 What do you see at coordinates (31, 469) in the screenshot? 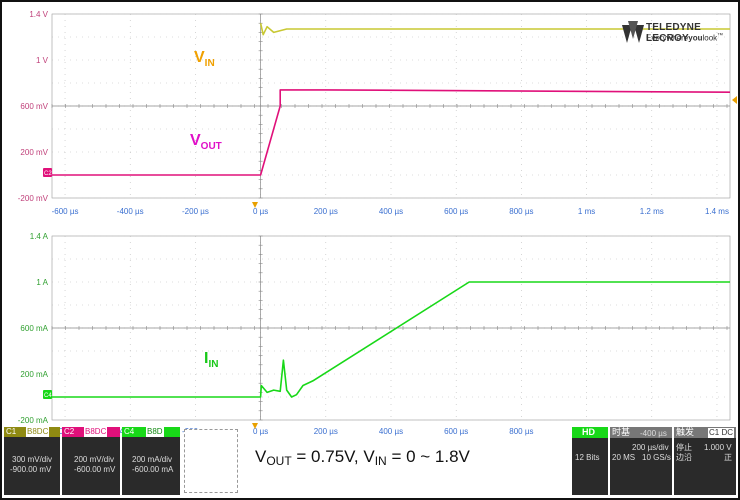
I see `c1-offset: -900.00 mV` at bounding box center [31, 469].